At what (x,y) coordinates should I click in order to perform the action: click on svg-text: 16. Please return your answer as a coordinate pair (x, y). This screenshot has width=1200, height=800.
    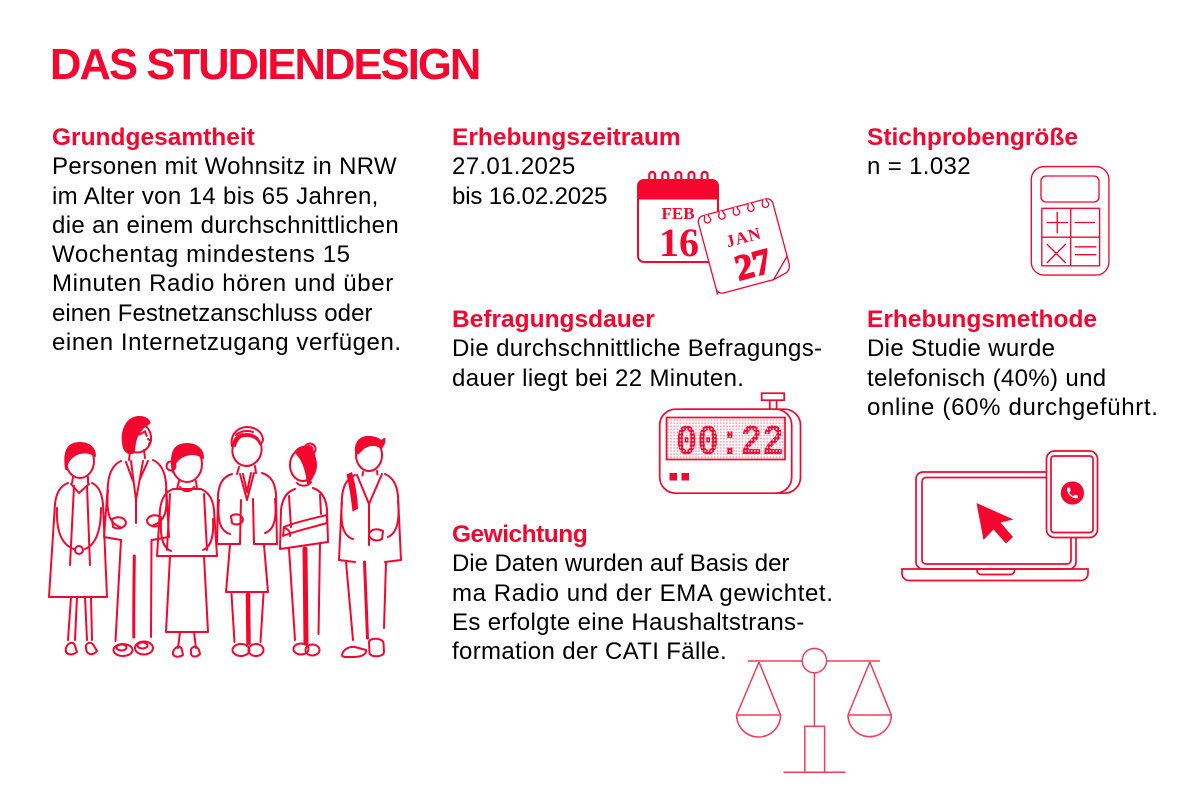
    Looking at the image, I should click on (679, 242).